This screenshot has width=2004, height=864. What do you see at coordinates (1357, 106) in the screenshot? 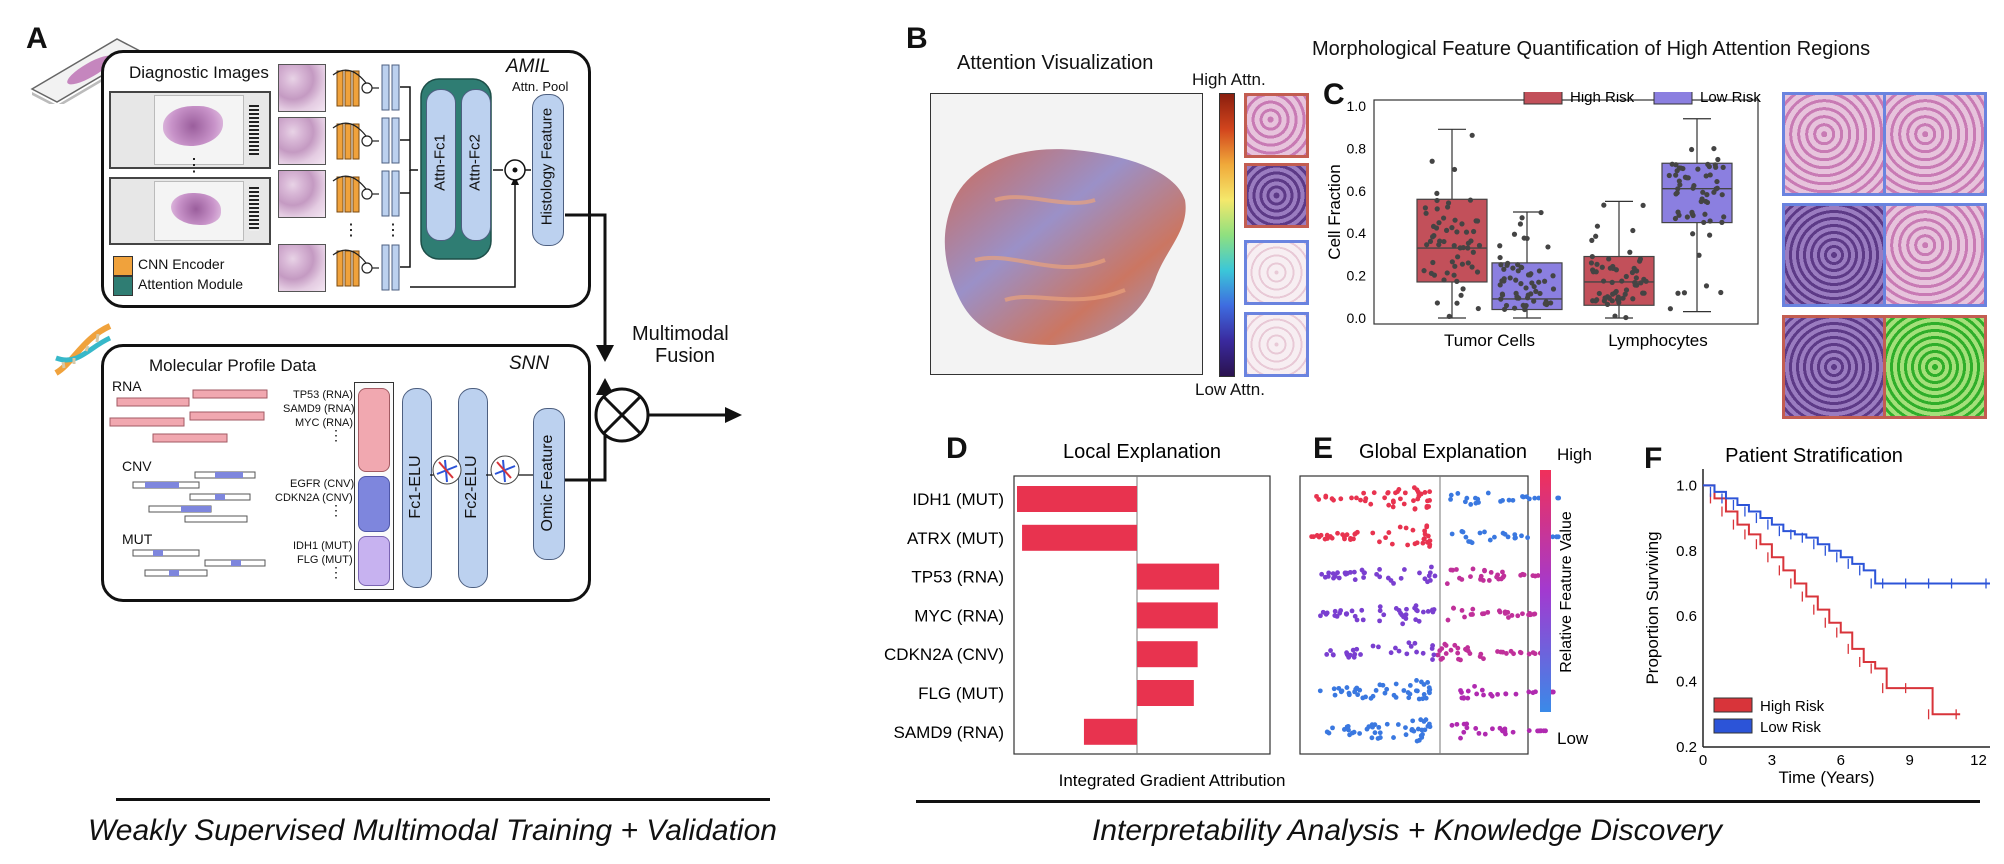
I see `y-tick-label: 1.0` at bounding box center [1357, 106].